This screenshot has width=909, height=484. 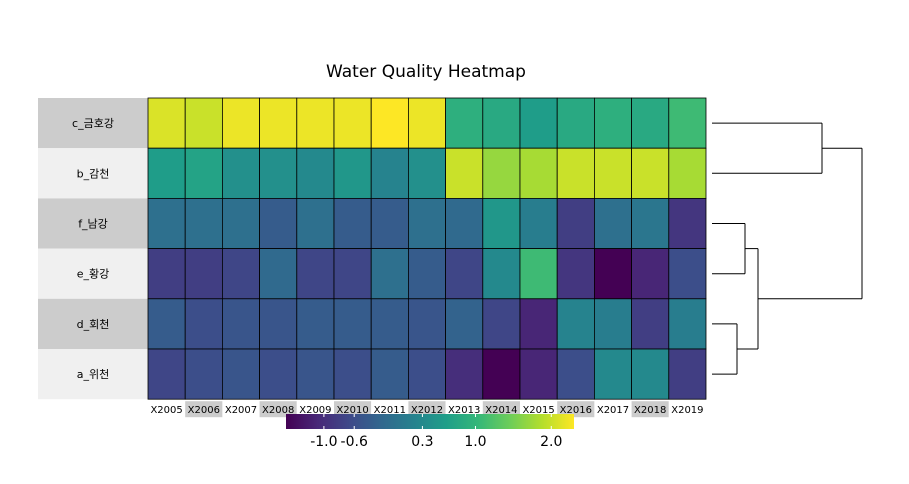 What do you see at coordinates (93, 173) in the screenshot?
I see `row-label: b_감천` at bounding box center [93, 173].